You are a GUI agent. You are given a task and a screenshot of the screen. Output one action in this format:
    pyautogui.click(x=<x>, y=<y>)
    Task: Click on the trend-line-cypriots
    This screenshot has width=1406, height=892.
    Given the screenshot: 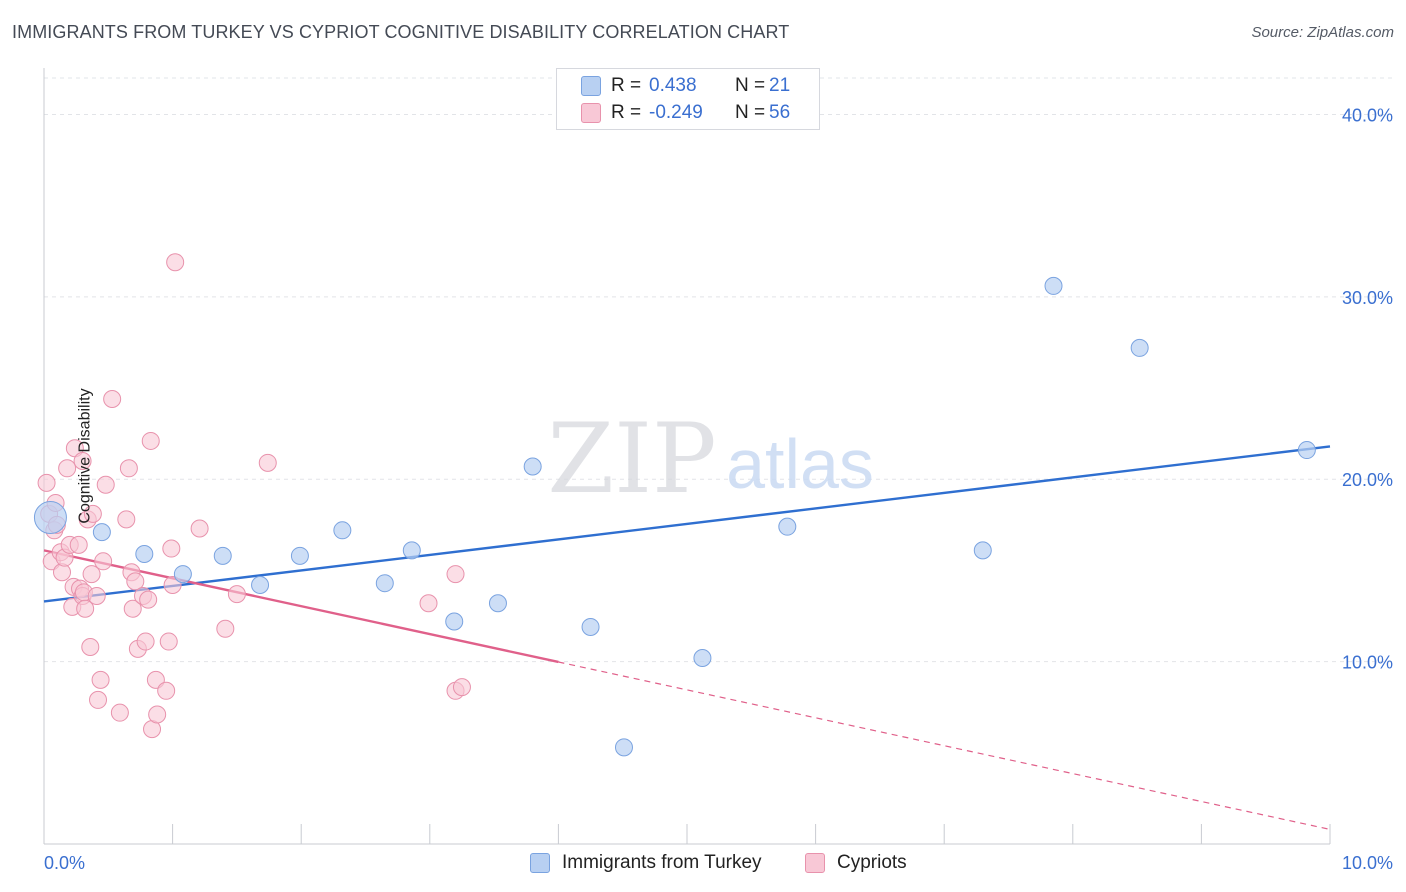 What is the action you would take?
    pyautogui.click(x=301, y=606)
    